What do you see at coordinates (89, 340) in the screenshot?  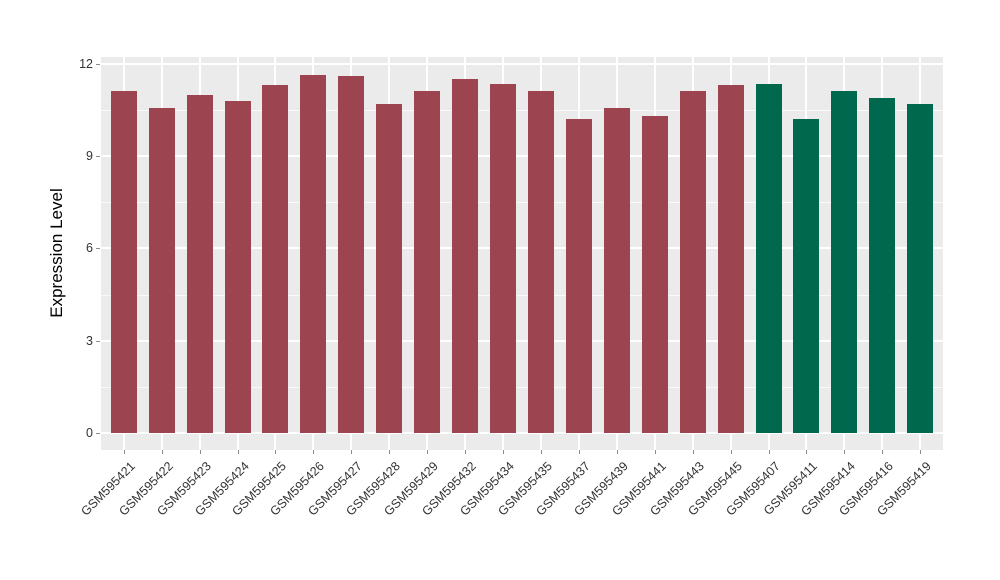 I see `y-tick-label: 3` at bounding box center [89, 340].